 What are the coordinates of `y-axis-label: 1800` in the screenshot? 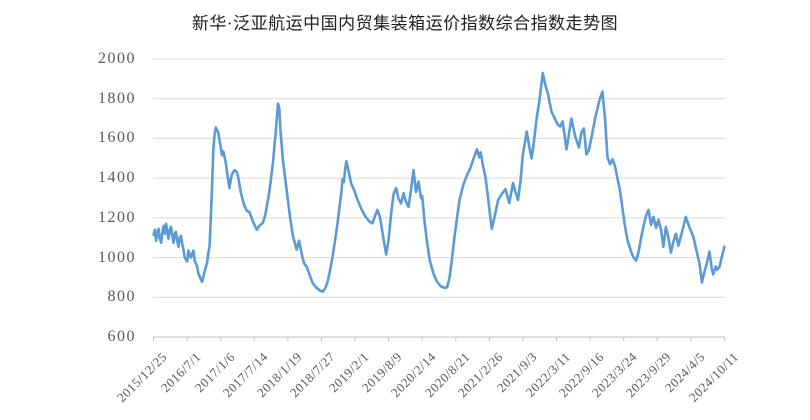 It's located at (117, 98).